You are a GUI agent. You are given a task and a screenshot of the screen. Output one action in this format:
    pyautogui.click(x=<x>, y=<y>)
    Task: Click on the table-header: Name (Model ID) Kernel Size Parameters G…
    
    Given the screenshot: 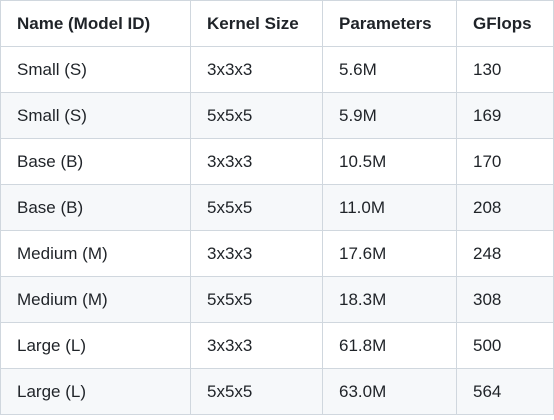 What is the action you would take?
    pyautogui.click(x=277, y=23)
    